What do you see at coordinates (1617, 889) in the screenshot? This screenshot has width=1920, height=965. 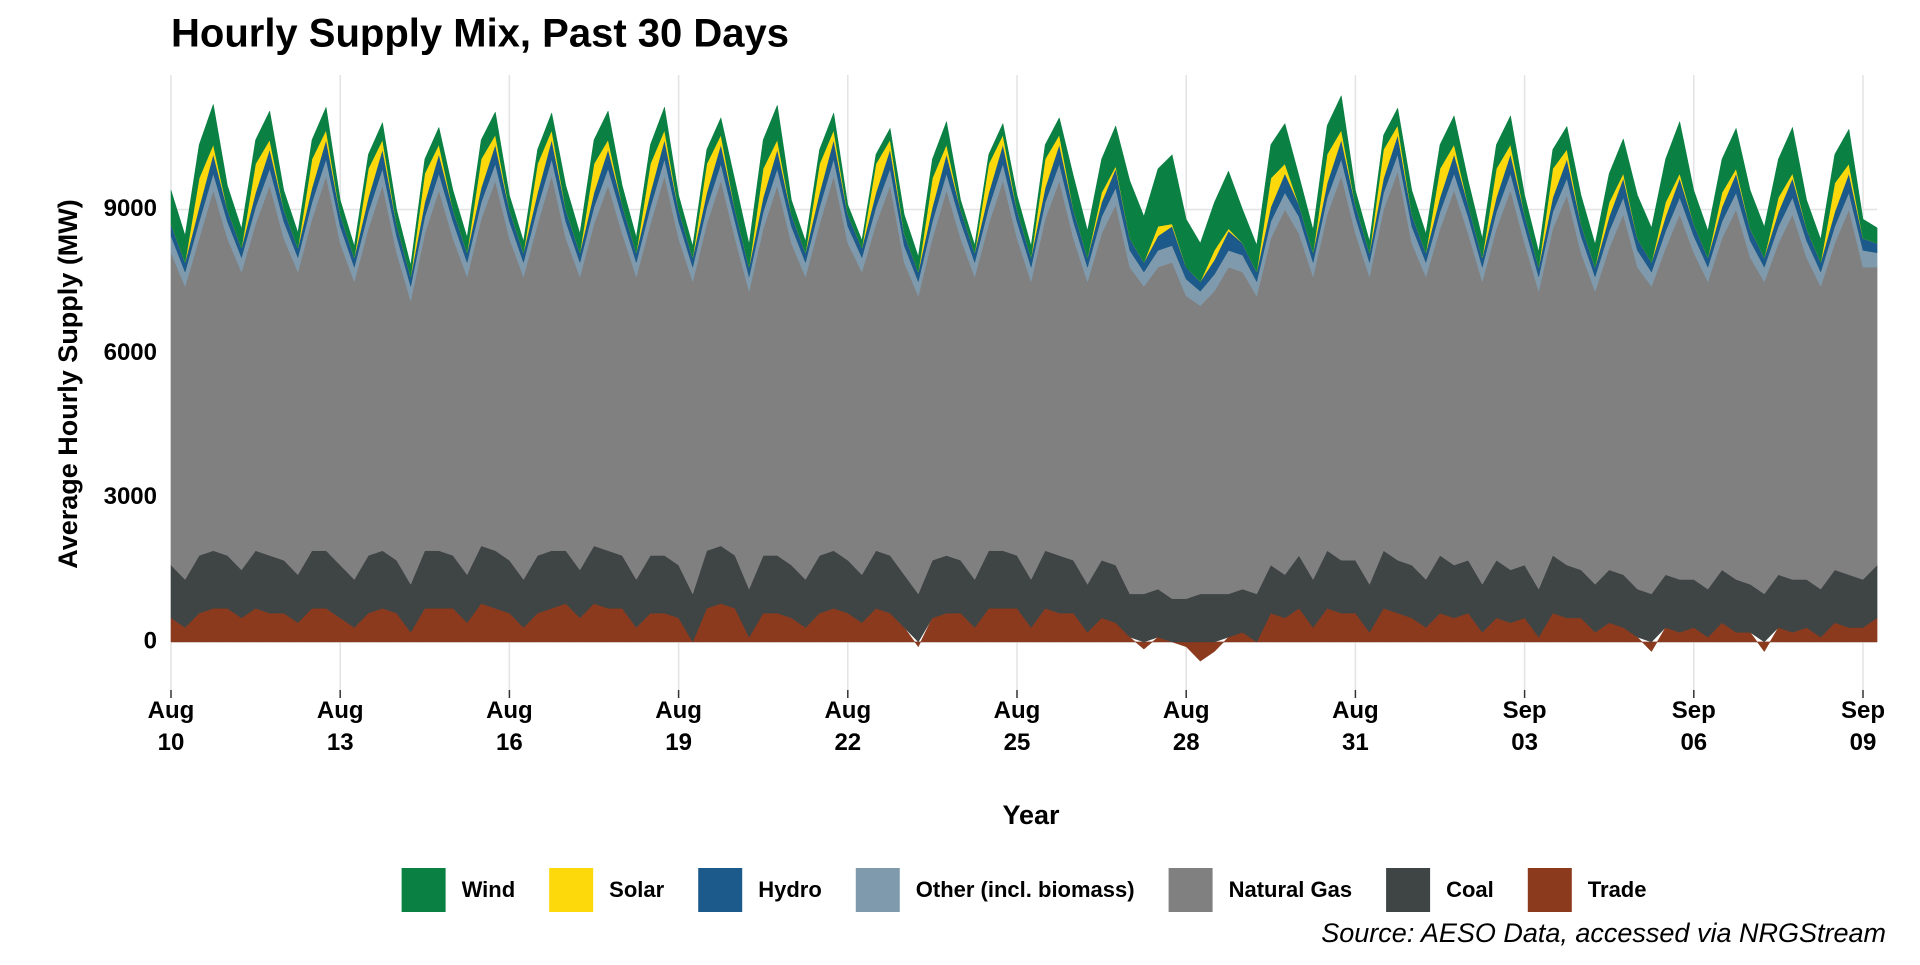 I see `legend-label: Trade` at bounding box center [1617, 889].